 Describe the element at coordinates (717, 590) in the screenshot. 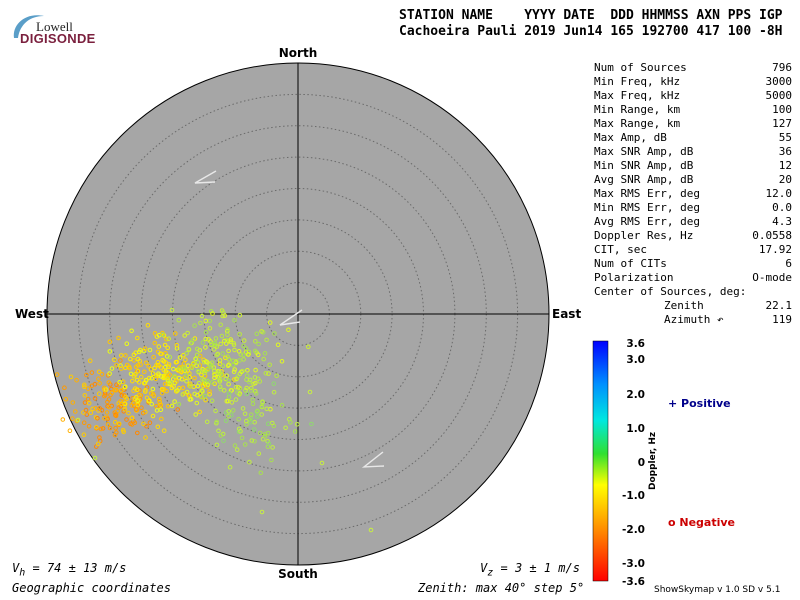

I see `version-info: ShowSkymap v 1.0 SD v 5.1` at that location.